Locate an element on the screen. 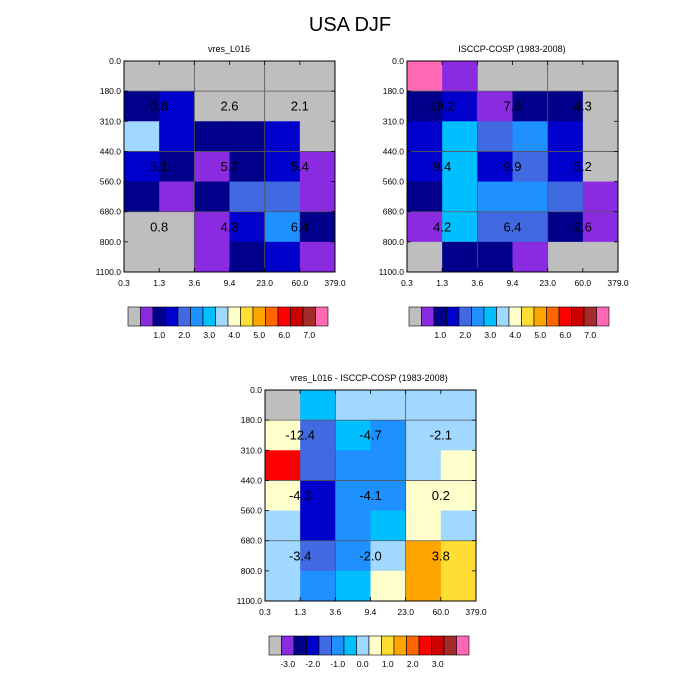  x-tick-label: 60.0 is located at coordinates (583, 283).